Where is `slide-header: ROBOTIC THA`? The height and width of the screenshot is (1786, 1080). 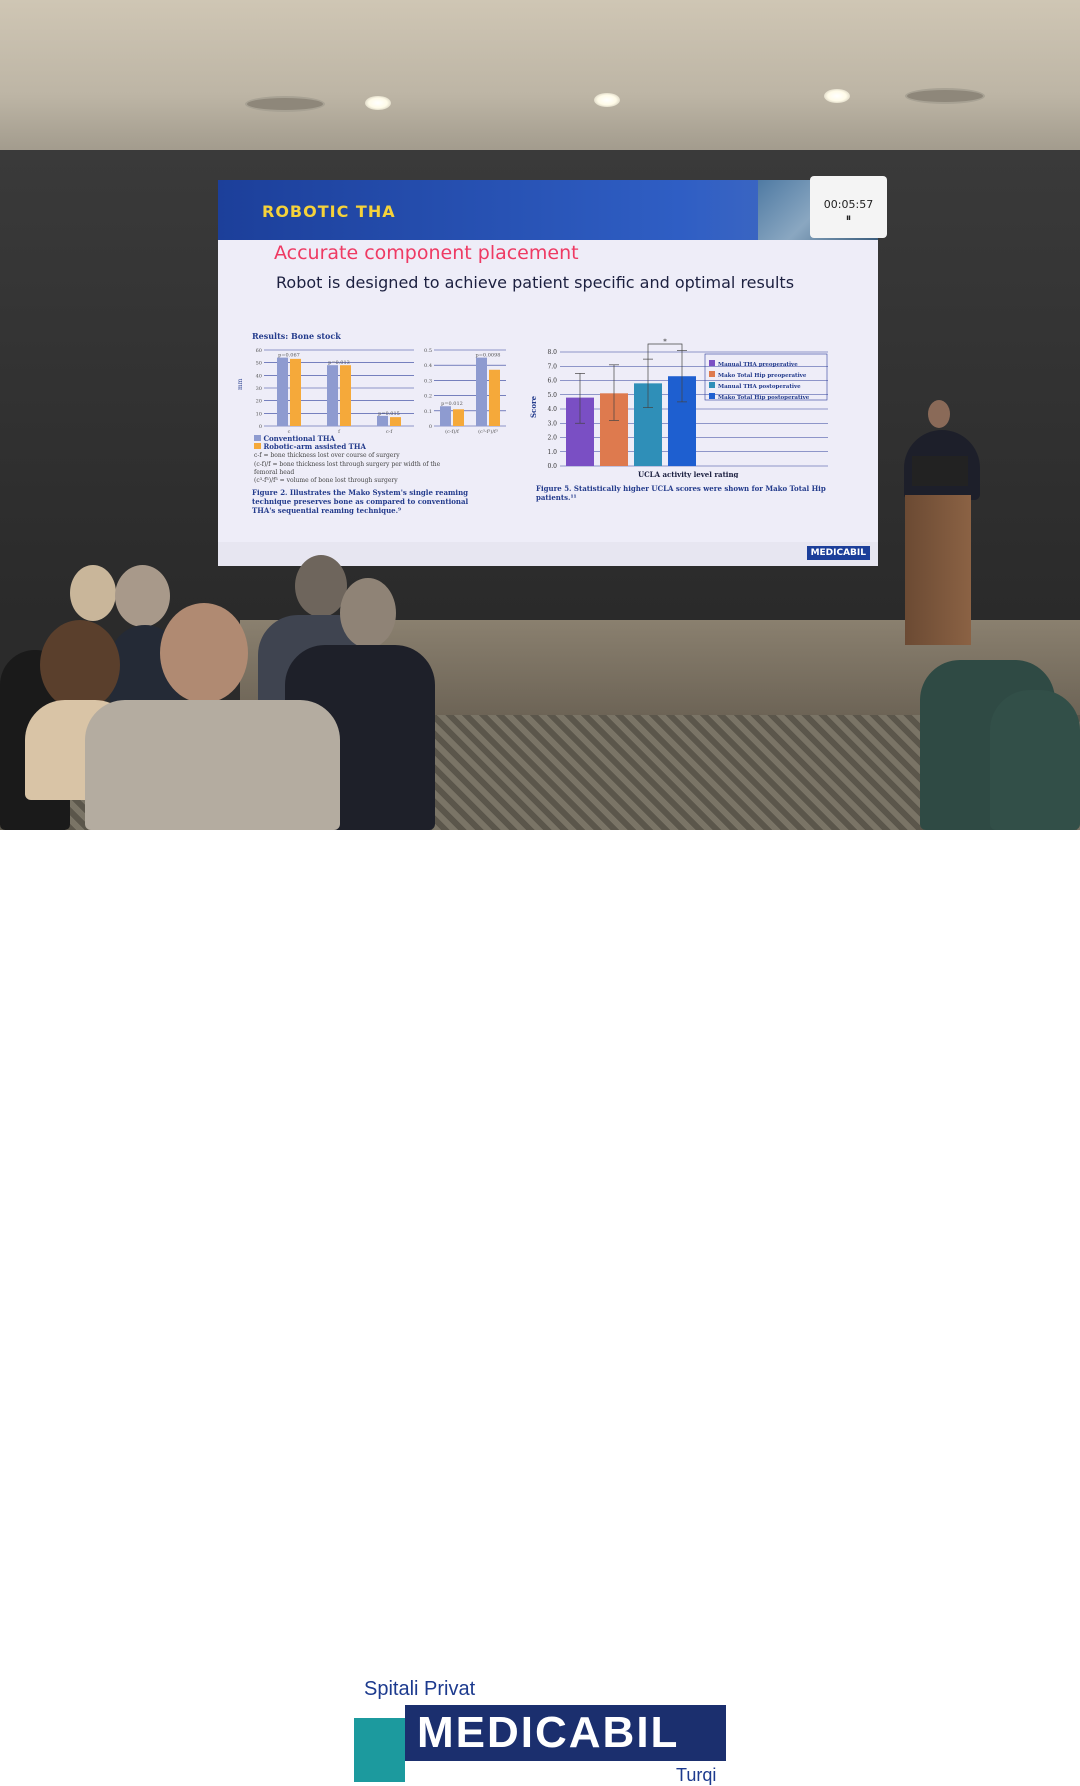
slide-header: ROBOTIC THA is located at coordinates (548, 210).